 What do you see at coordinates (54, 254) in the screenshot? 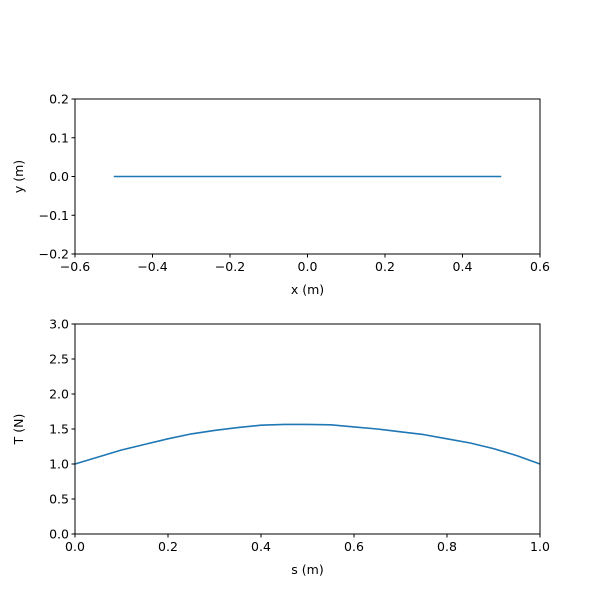
I see `y-tick-label: −0.2` at bounding box center [54, 254].